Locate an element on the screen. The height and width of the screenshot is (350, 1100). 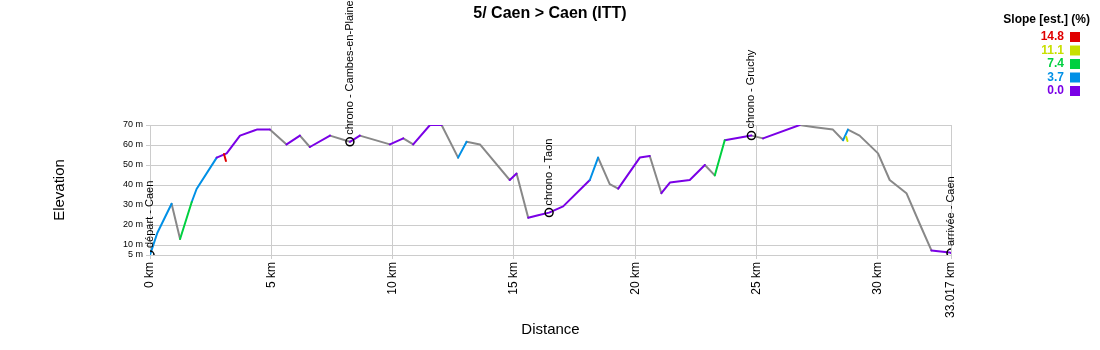
y-tick-label: 40 m is located at coordinates (132, 184).